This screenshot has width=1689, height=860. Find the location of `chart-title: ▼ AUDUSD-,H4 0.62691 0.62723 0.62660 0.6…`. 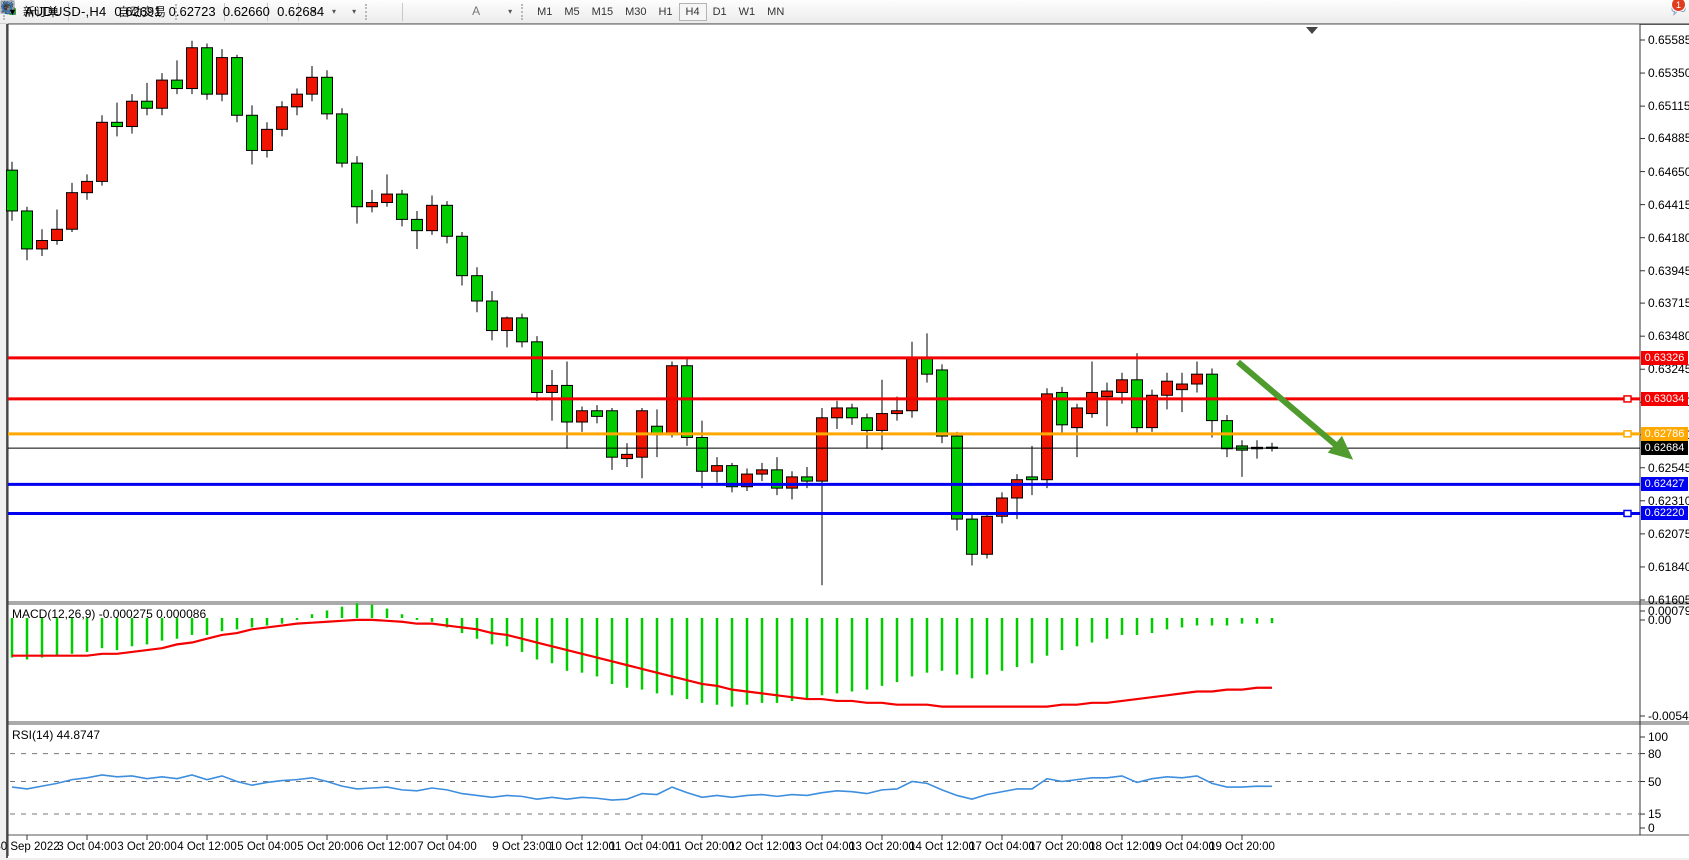

chart-title: ▼ AUDUSD-,H4 0.62691 0.62723 0.62660 0.6… is located at coordinates (166, 11).